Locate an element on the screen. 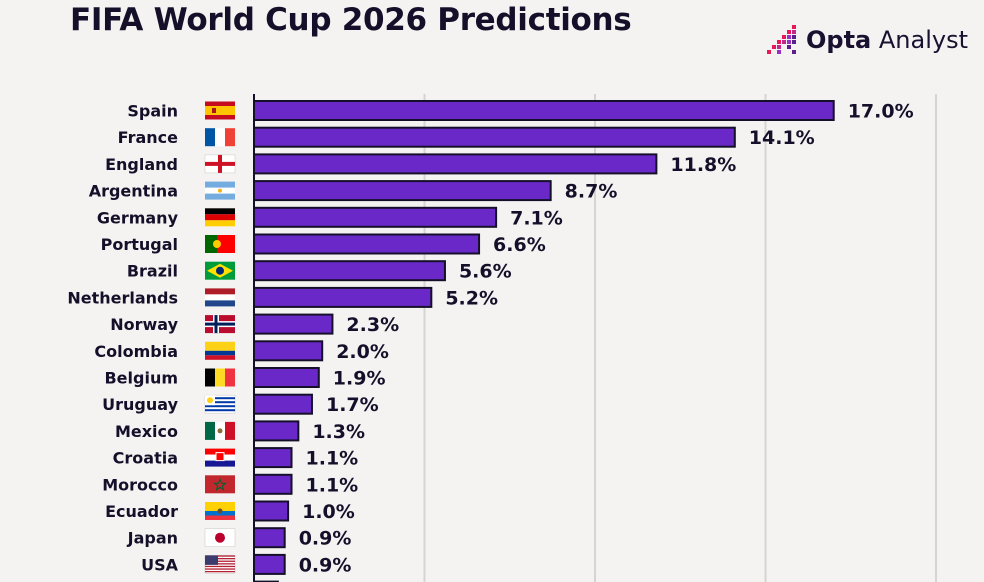 This screenshot has width=984, height=582. country-label: Spain is located at coordinates (152, 111).